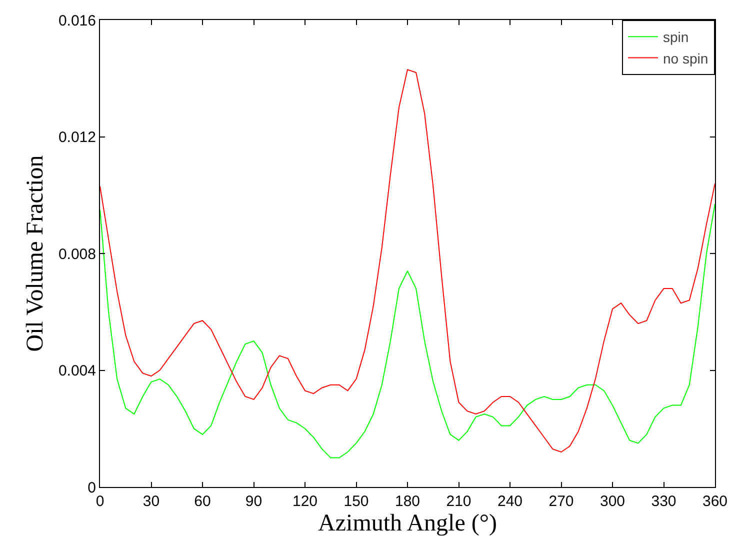  I want to click on x-tick-label: 270, so click(561, 501).